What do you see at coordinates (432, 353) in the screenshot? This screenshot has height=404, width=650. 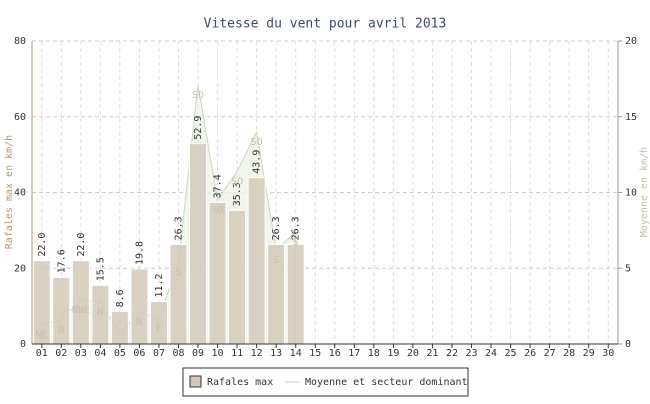 I see `x-tick-label: 21` at bounding box center [432, 353].